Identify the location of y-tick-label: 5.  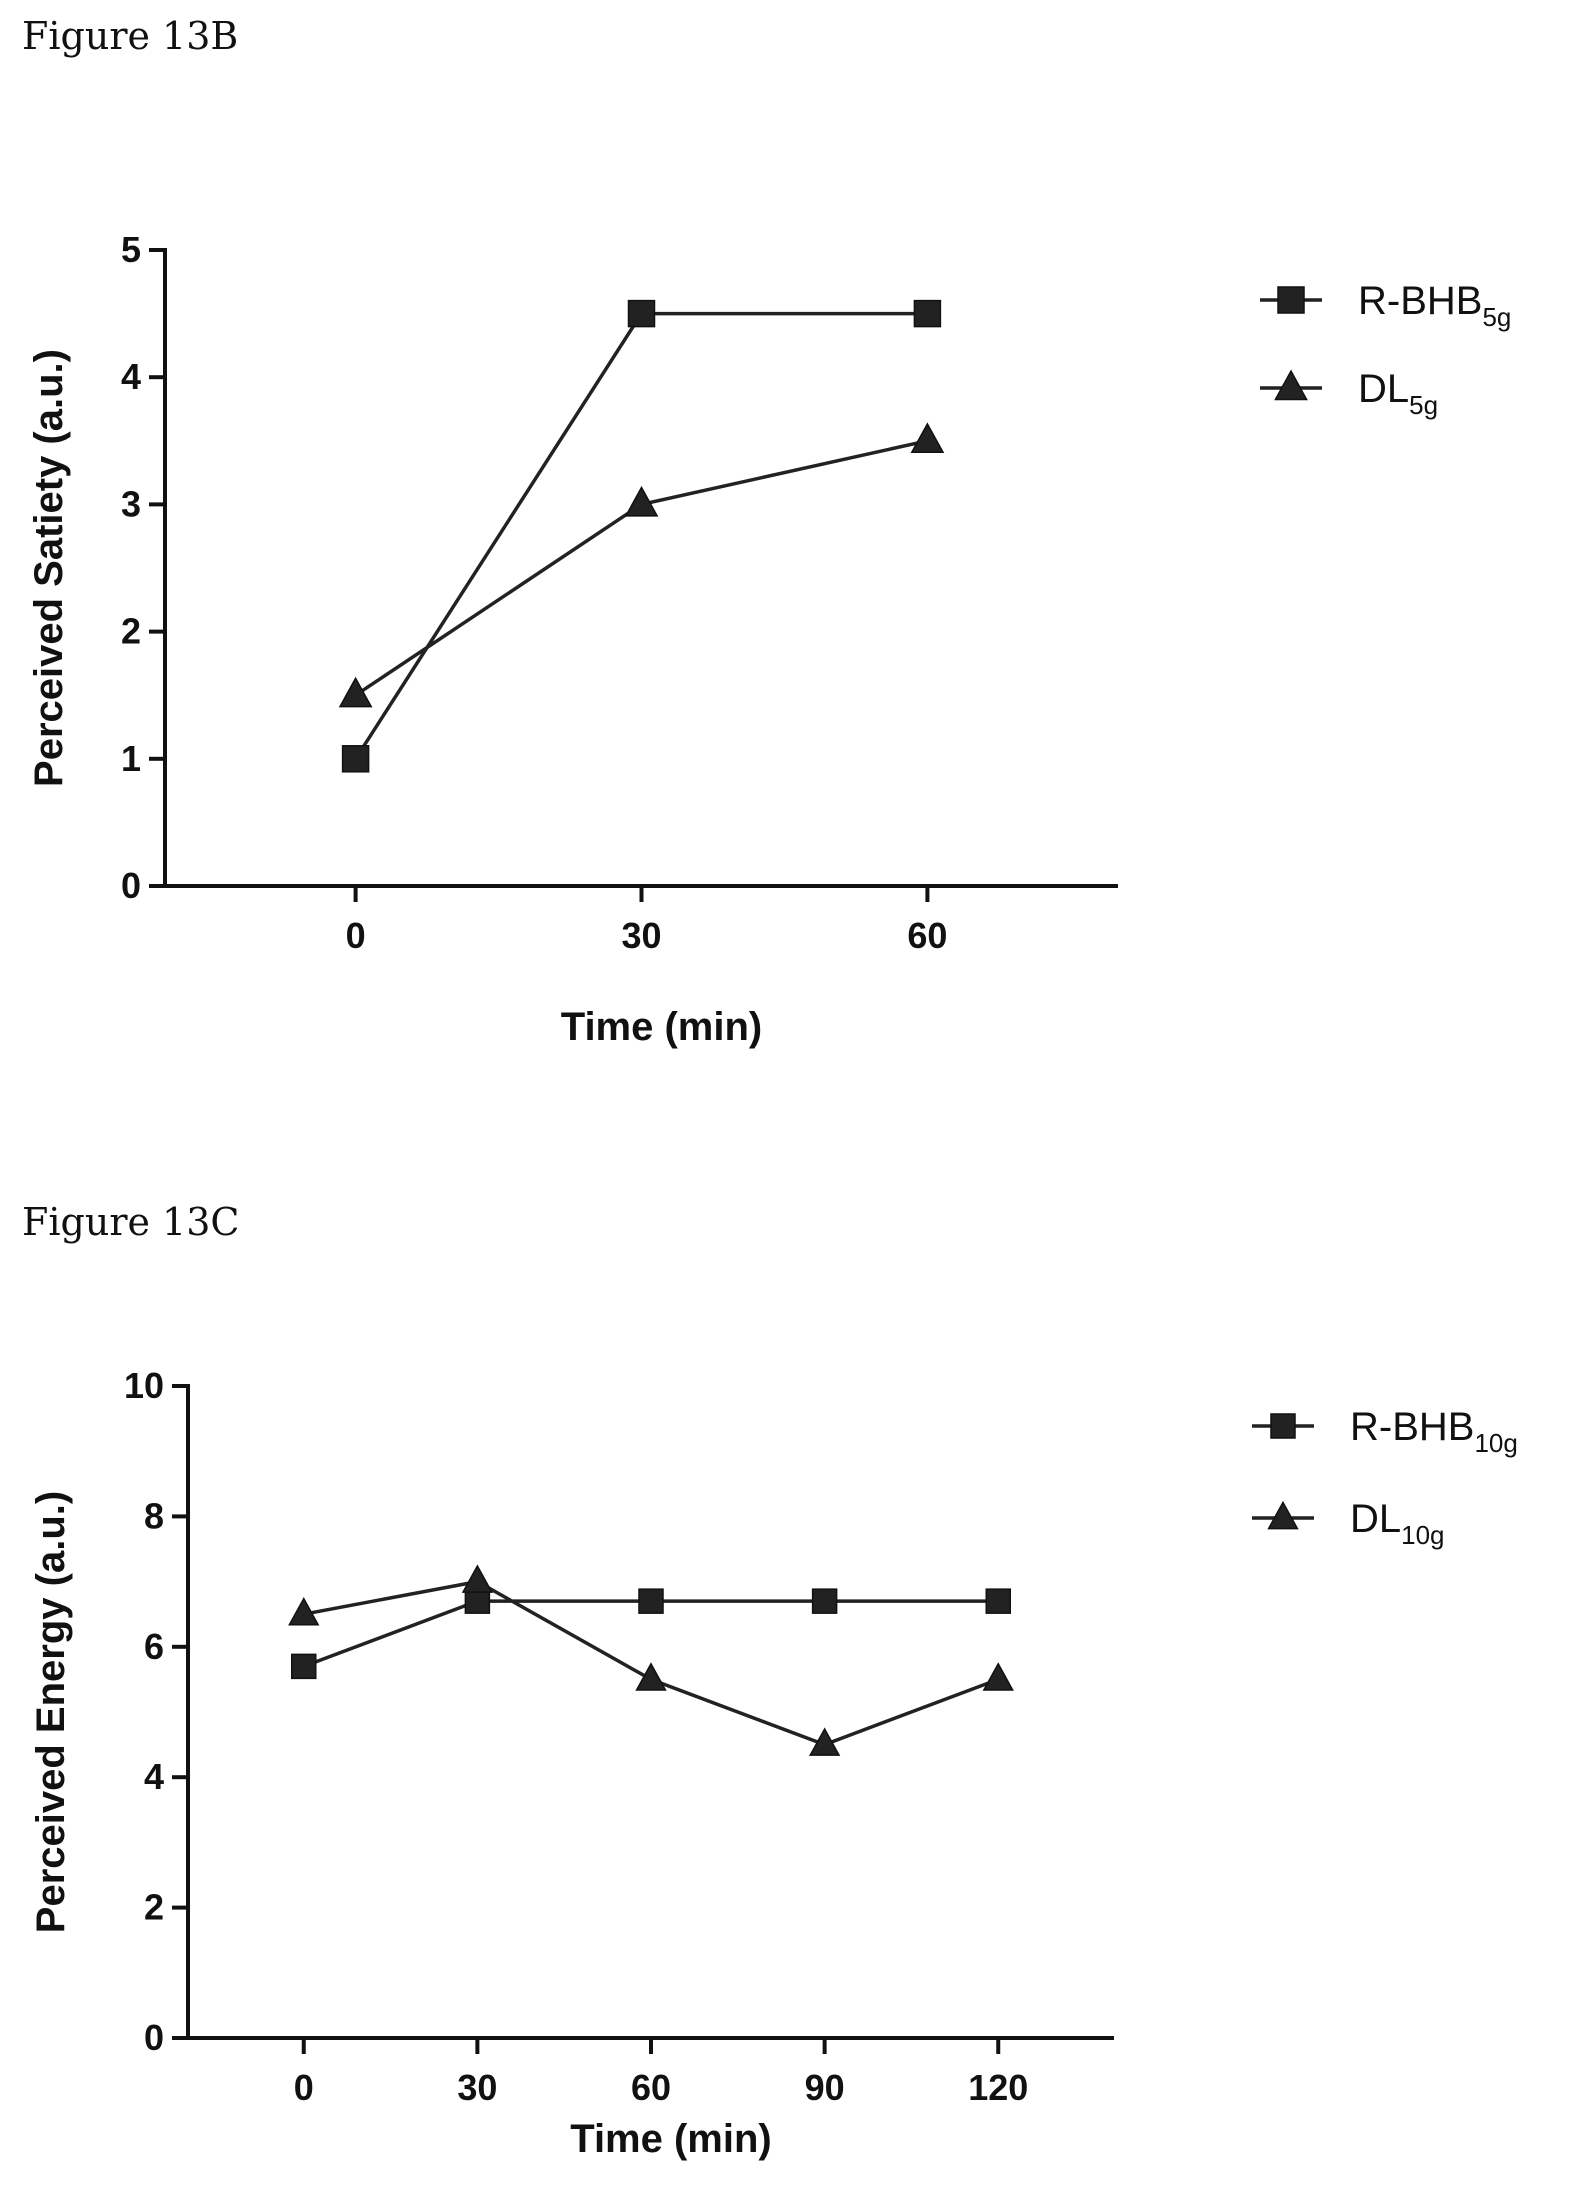
(131, 249).